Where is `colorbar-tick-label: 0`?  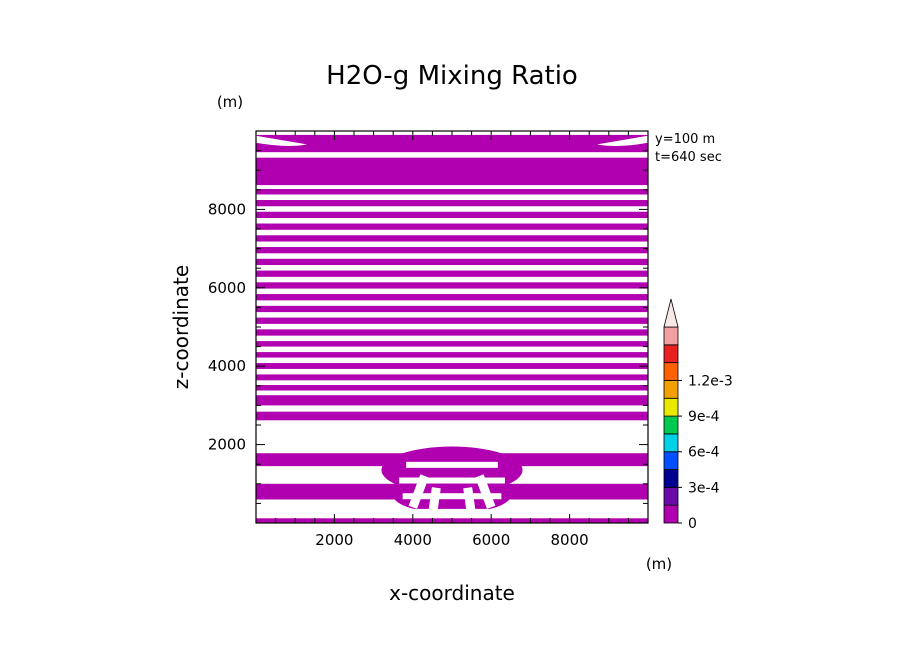
colorbar-tick-label: 0 is located at coordinates (692, 524).